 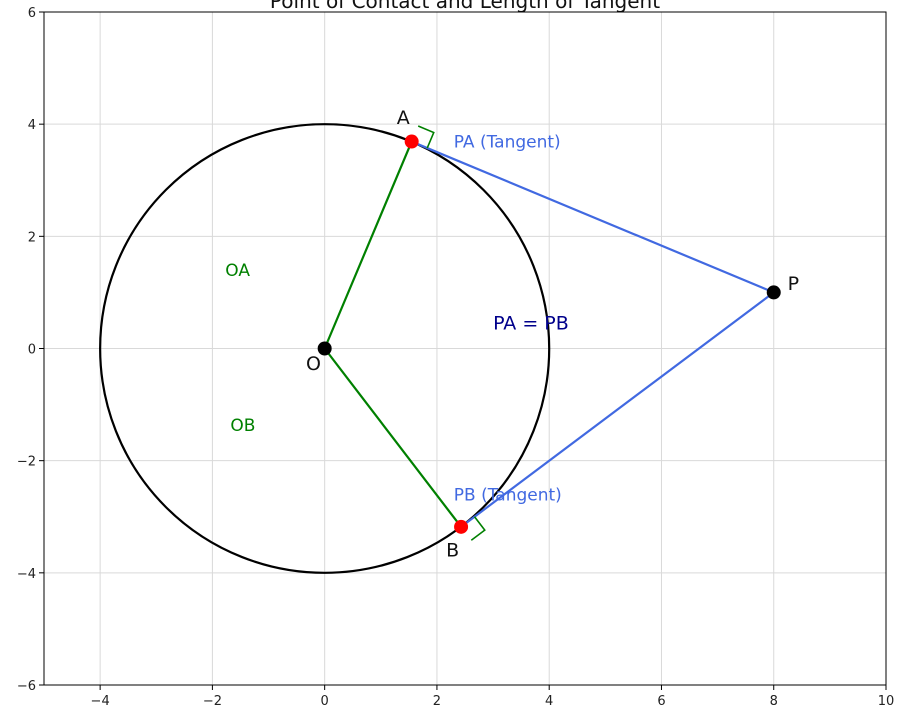 What do you see at coordinates (592, 217) in the screenshot?
I see `segment-pa` at bounding box center [592, 217].